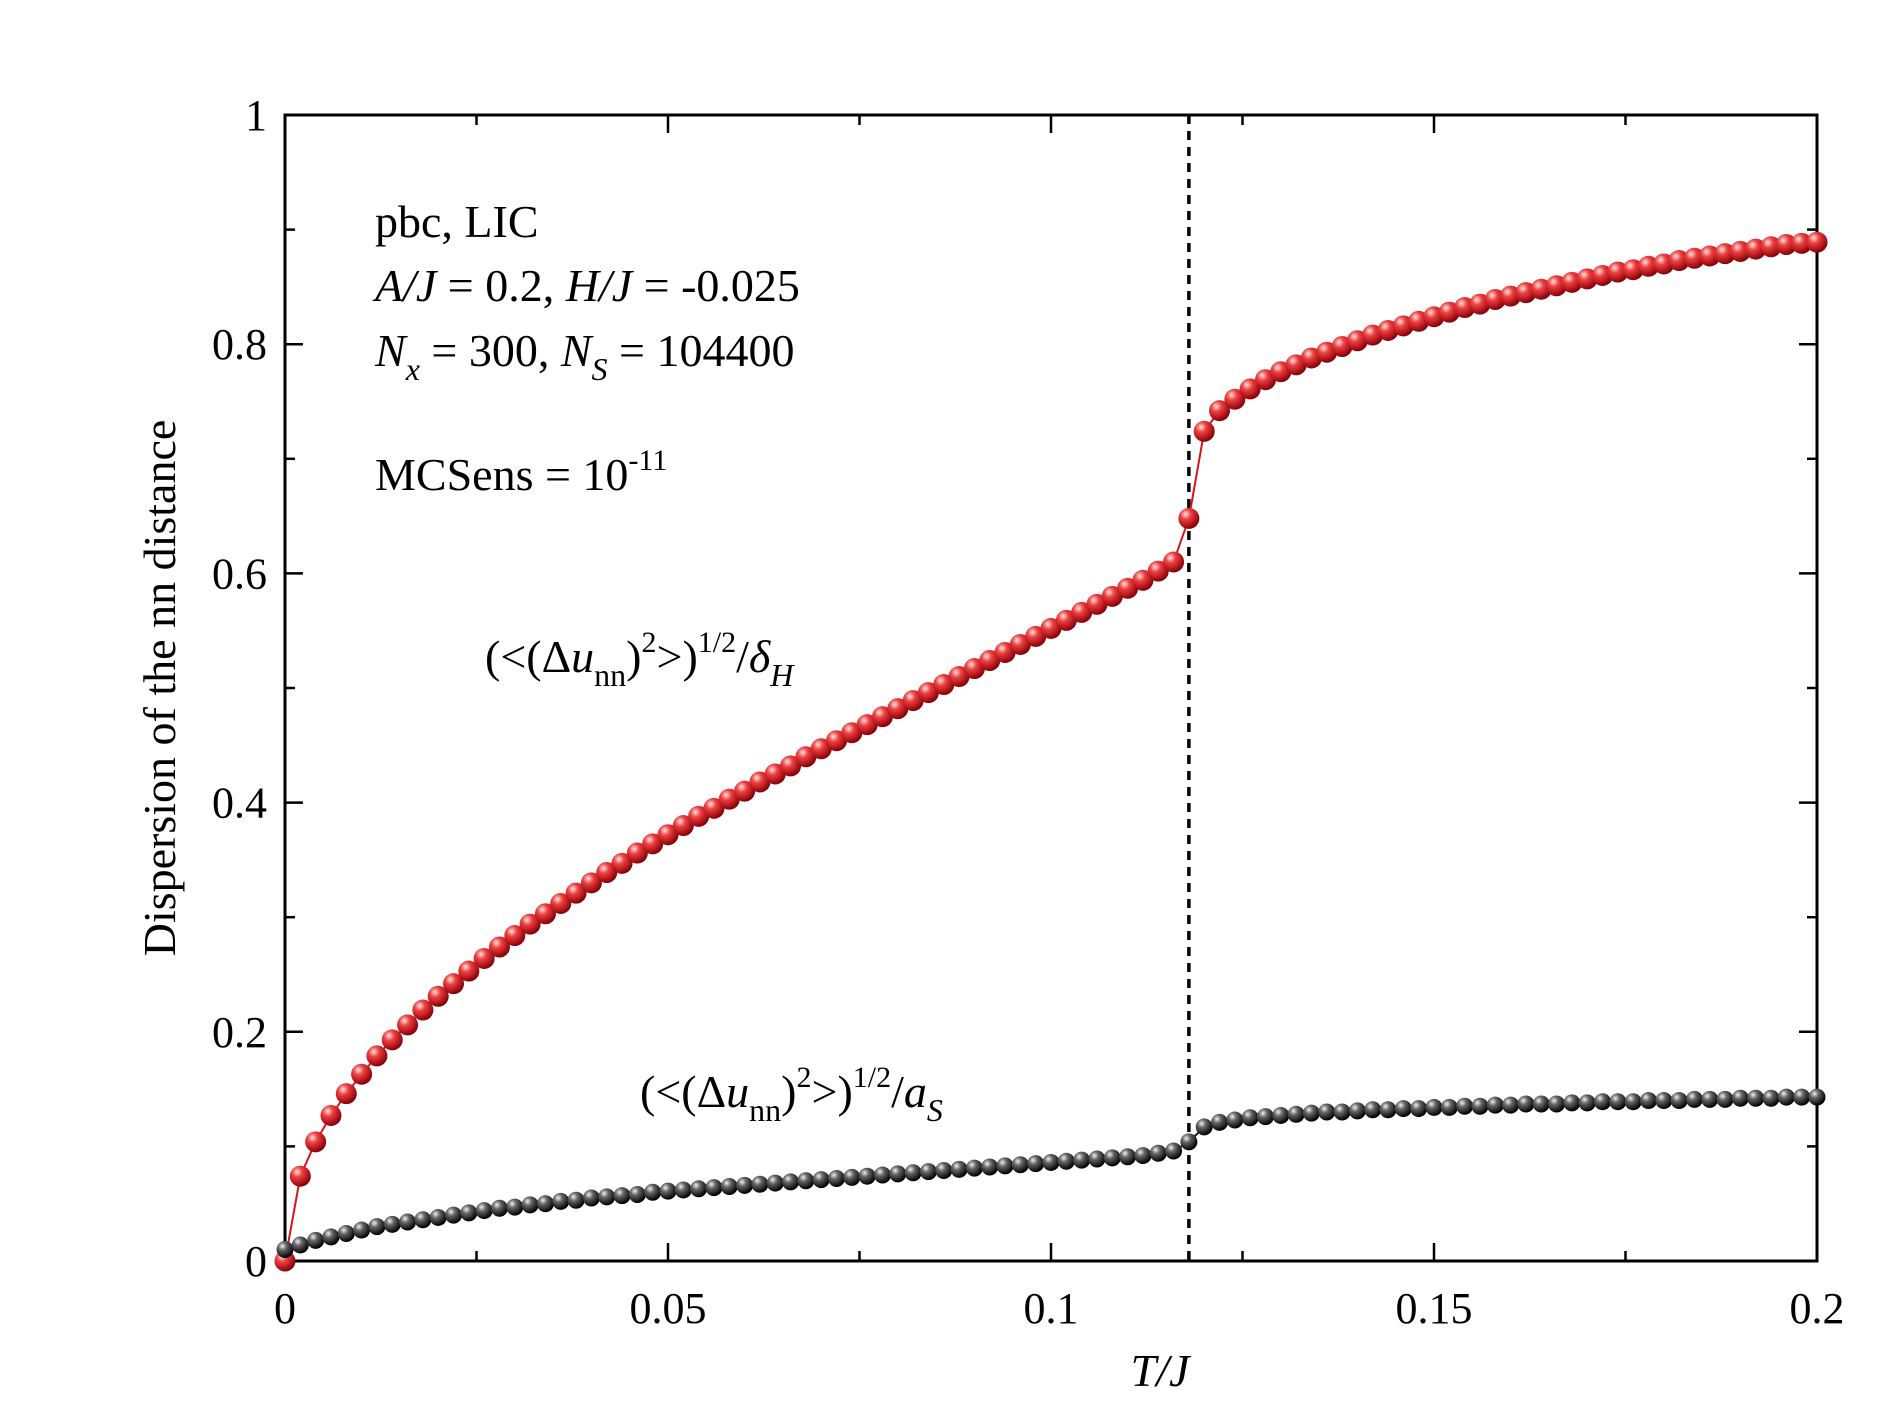 The height and width of the screenshot is (1417, 1889). What do you see at coordinates (239, 573) in the screenshot?
I see `y-tick-label: 0.6` at bounding box center [239, 573].